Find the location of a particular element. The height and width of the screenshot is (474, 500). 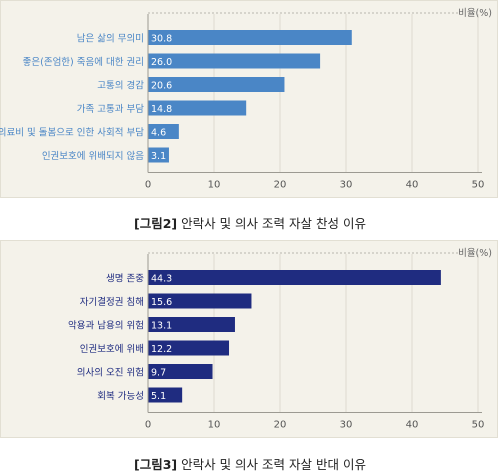

chart-2-tick-label: 10 is located at coordinates (214, 425).